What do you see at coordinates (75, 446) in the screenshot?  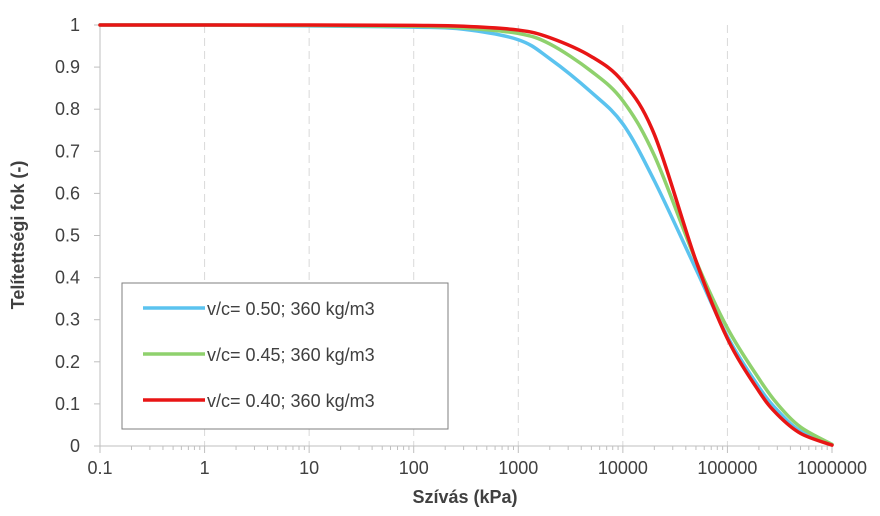 I see `y-tick-label: 0` at bounding box center [75, 446].